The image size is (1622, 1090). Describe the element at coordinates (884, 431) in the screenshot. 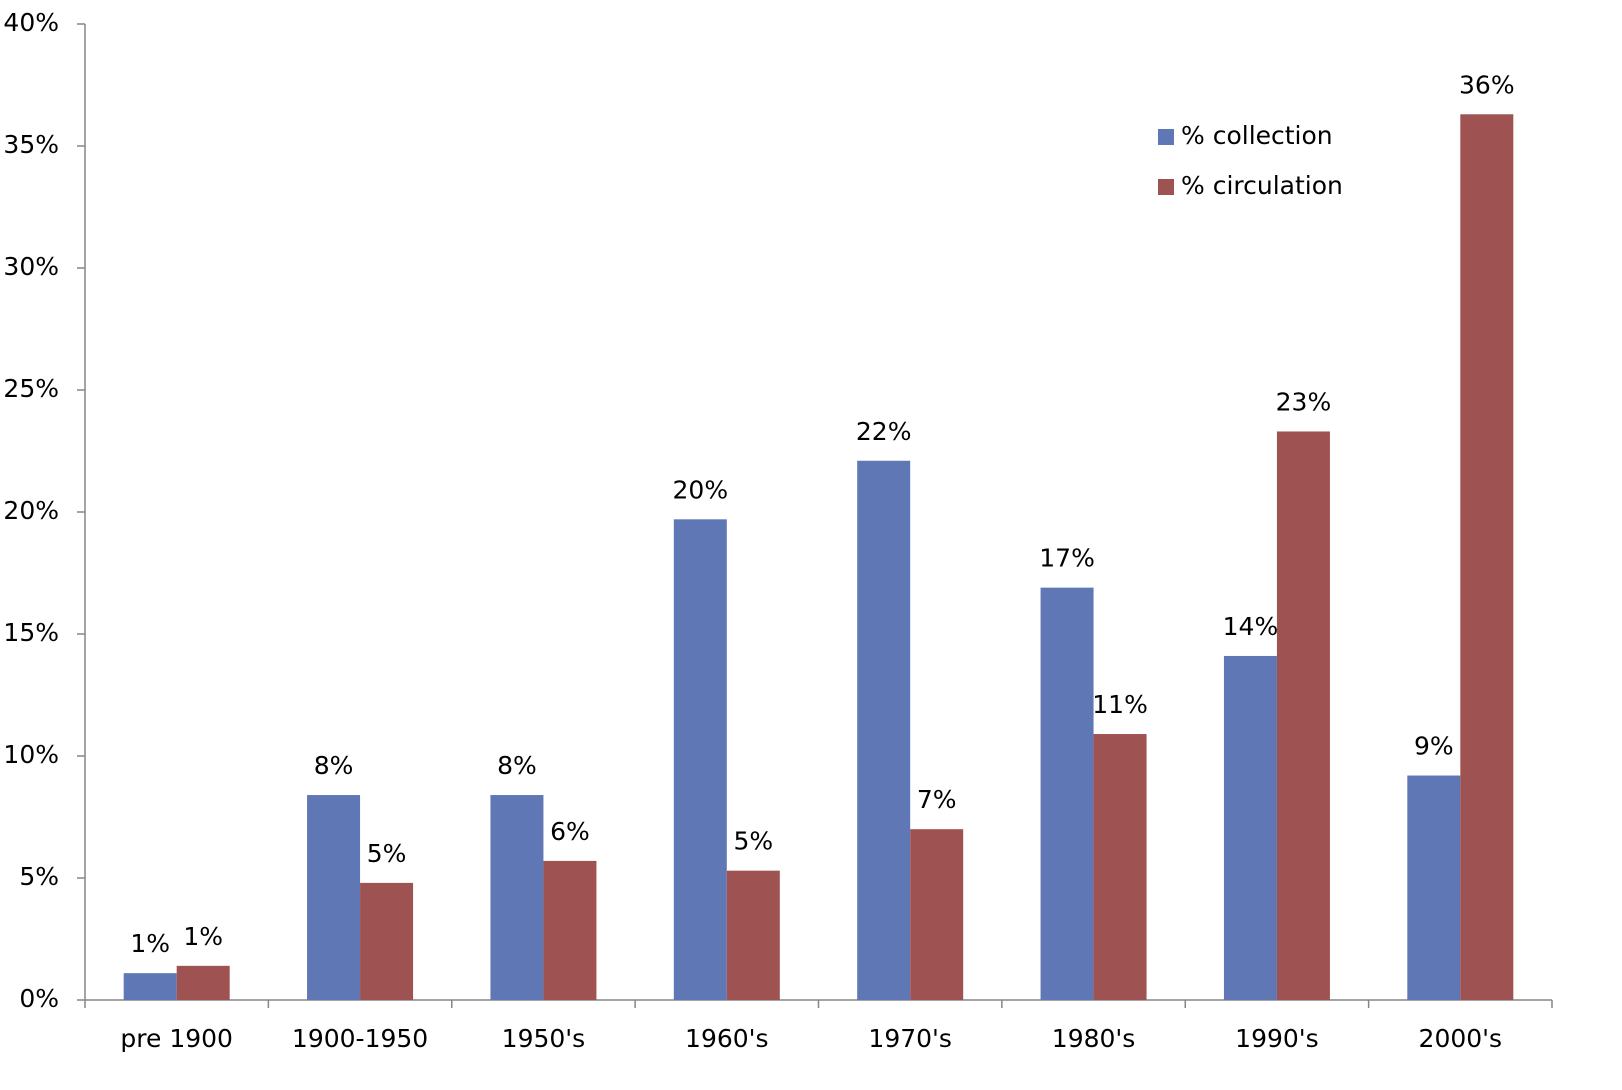

I see `value-label: 22%` at that location.